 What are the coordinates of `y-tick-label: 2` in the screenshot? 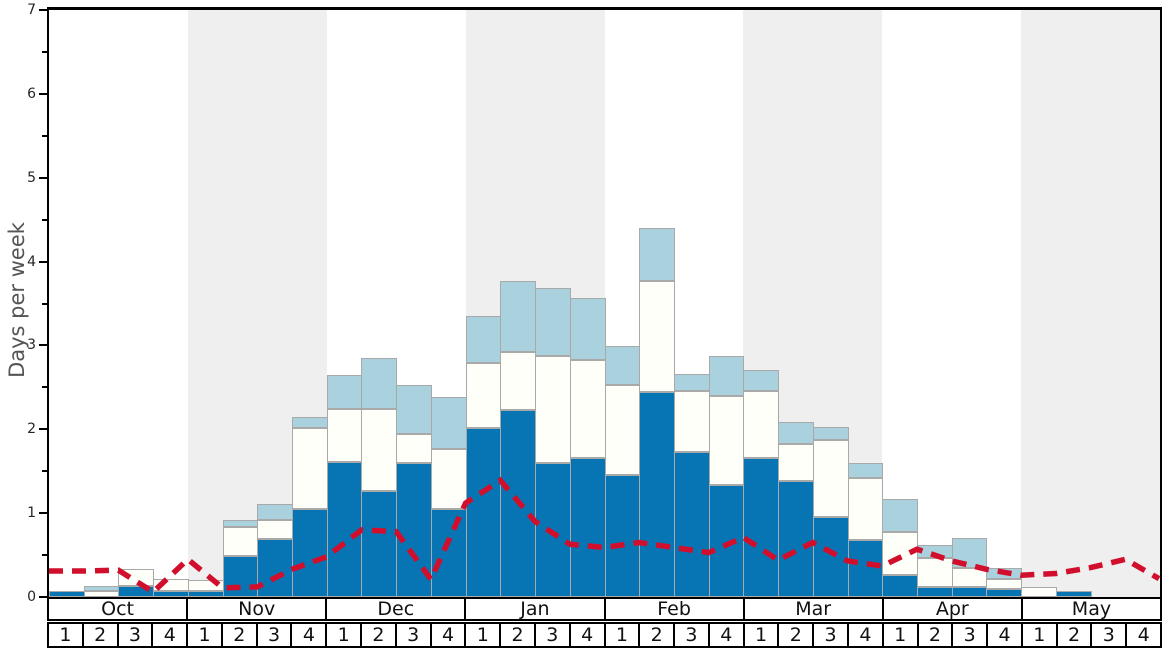 It's located at (31, 429).